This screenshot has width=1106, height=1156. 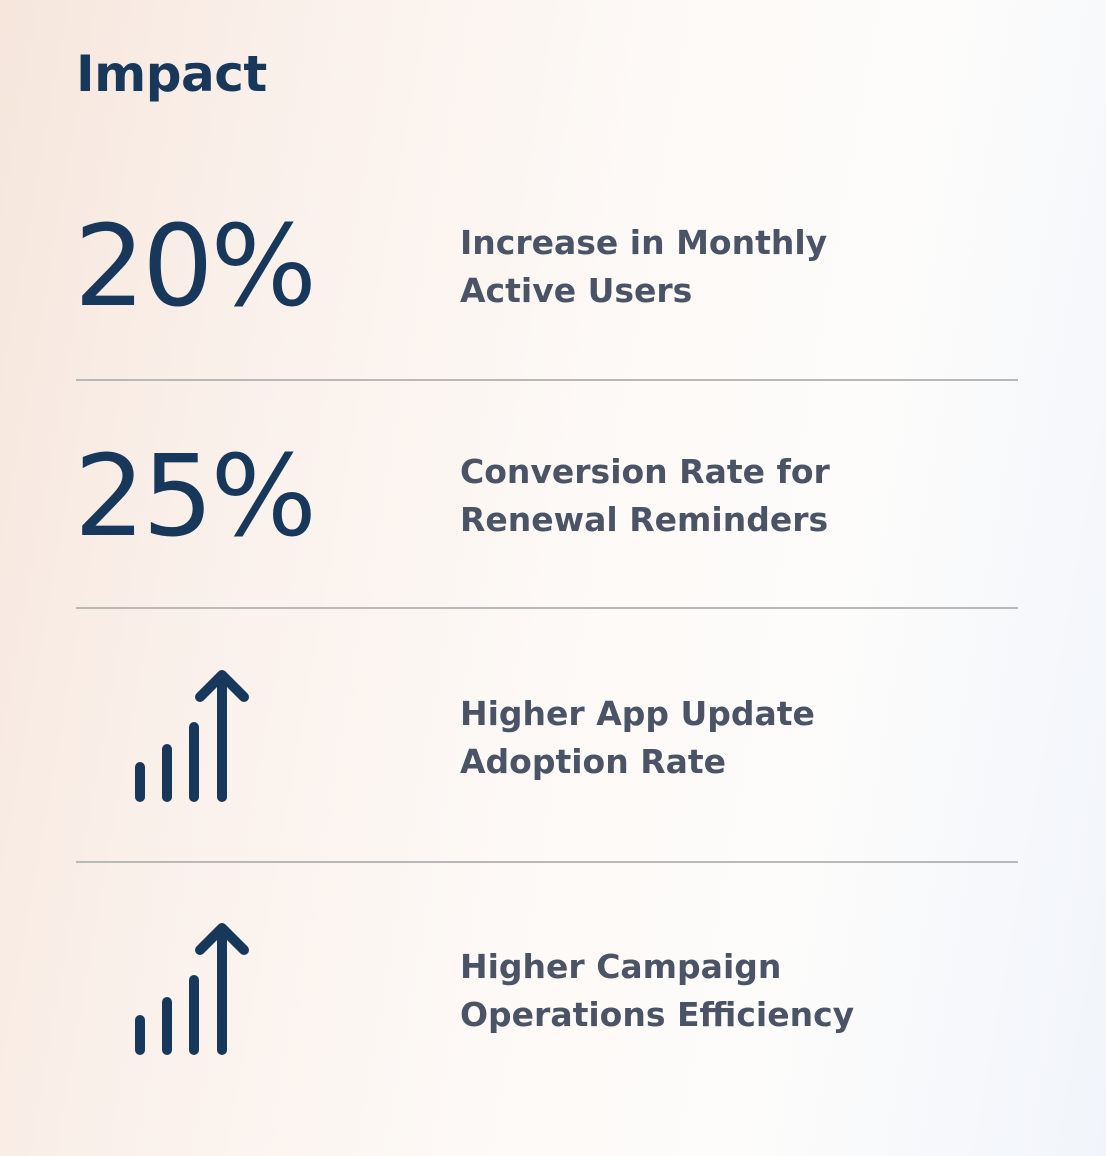 I want to click on metric-description: Higher Campaign Operations Efficiency, so click(x=657, y=990).